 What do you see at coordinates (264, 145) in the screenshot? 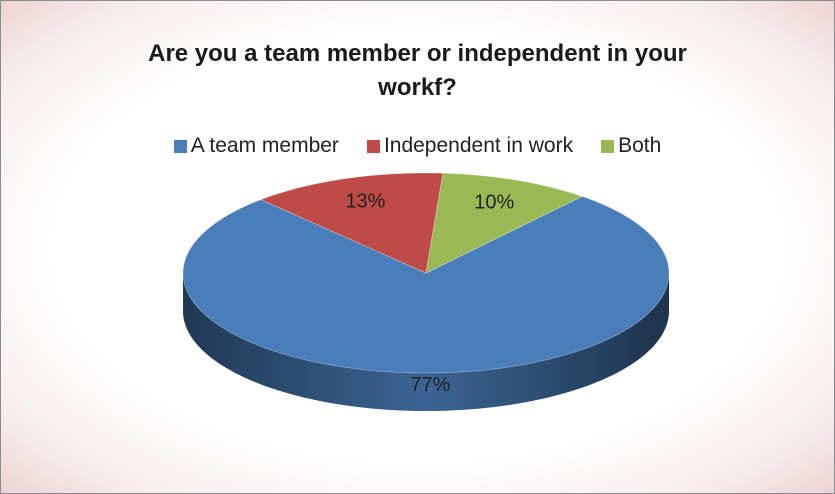
I see `legend-label: A team member` at bounding box center [264, 145].